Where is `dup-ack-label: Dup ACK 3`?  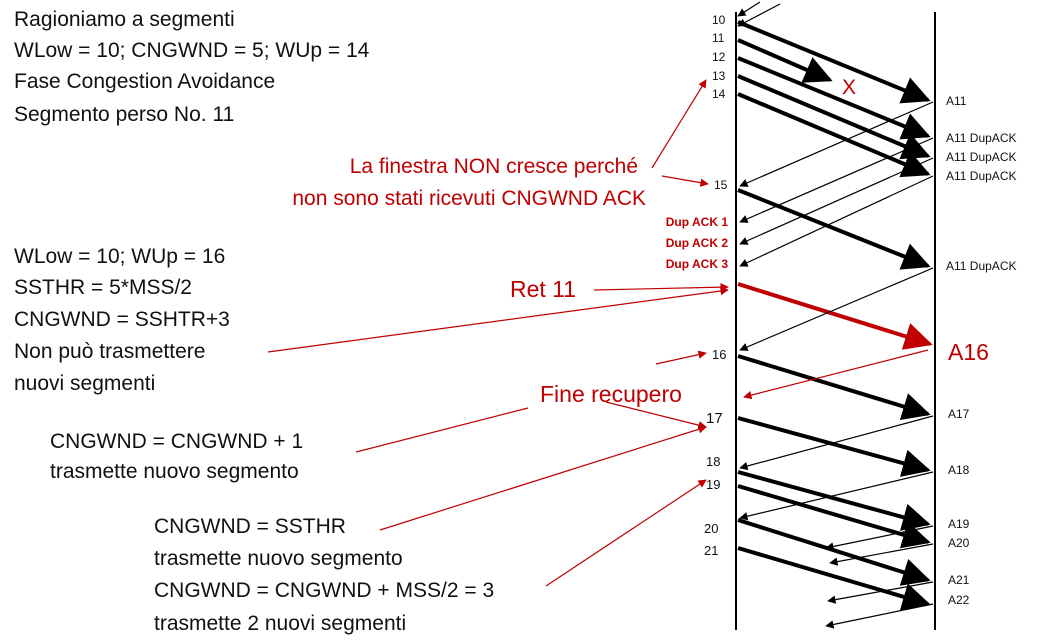 dup-ack-label: Dup ACK 3 is located at coordinates (697, 264).